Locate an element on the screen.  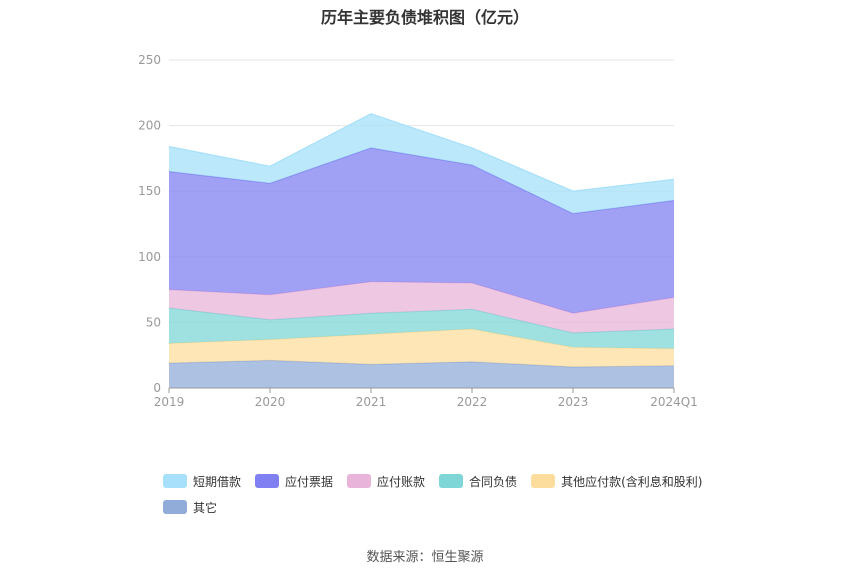
x-tick-label: 2022 is located at coordinates (472, 402).